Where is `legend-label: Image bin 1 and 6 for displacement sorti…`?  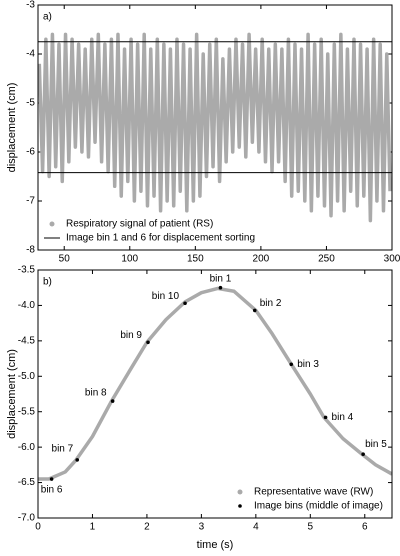 legend-label: Image bin 1 and 6 for displacement sorti… is located at coordinates (160, 238).